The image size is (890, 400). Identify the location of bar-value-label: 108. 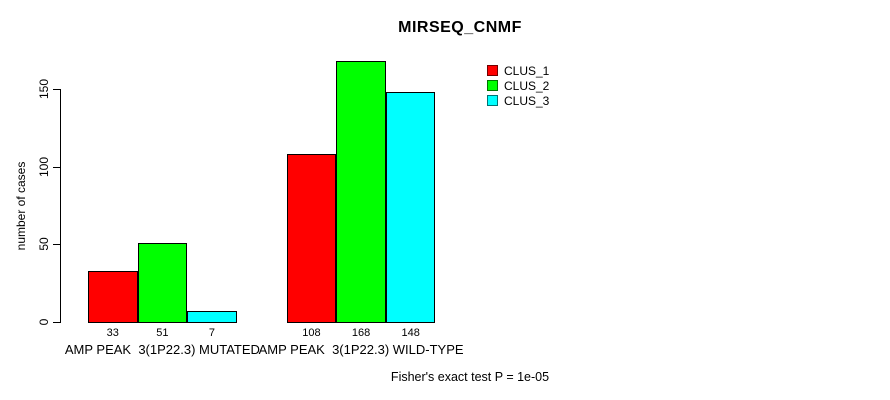
(311, 333).